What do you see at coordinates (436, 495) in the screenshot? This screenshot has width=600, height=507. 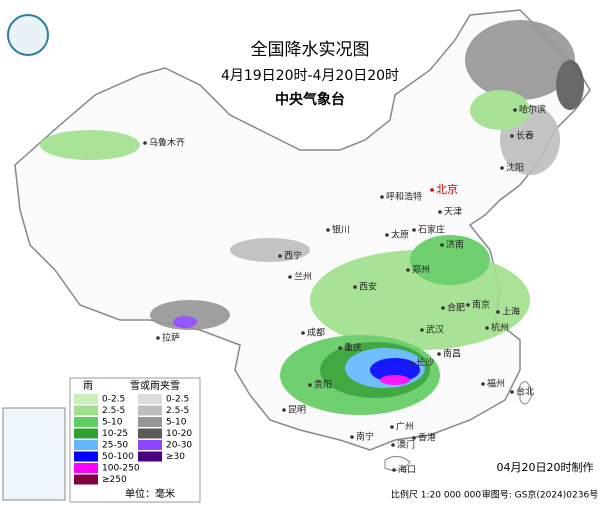 I see `scale: 比例尺 1:20 000 000` at bounding box center [436, 495].